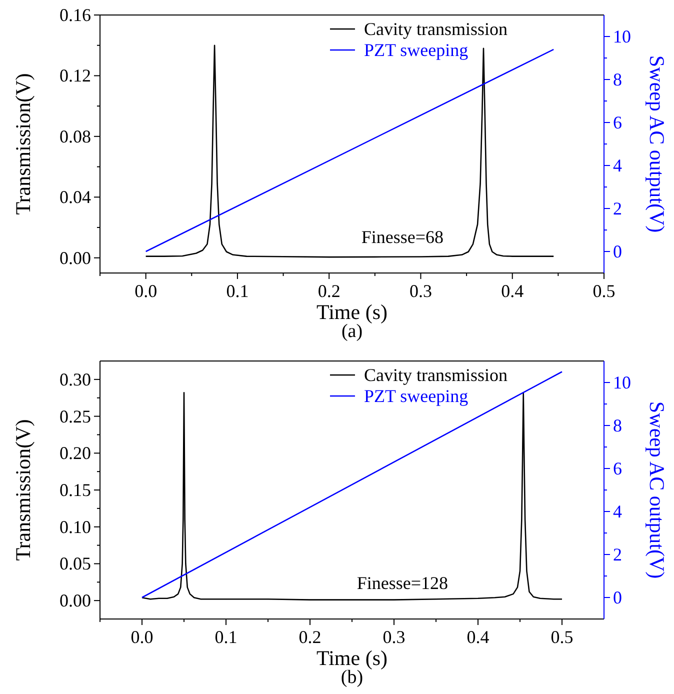  I want to click on y-tick-label: 0.10, so click(75, 526).